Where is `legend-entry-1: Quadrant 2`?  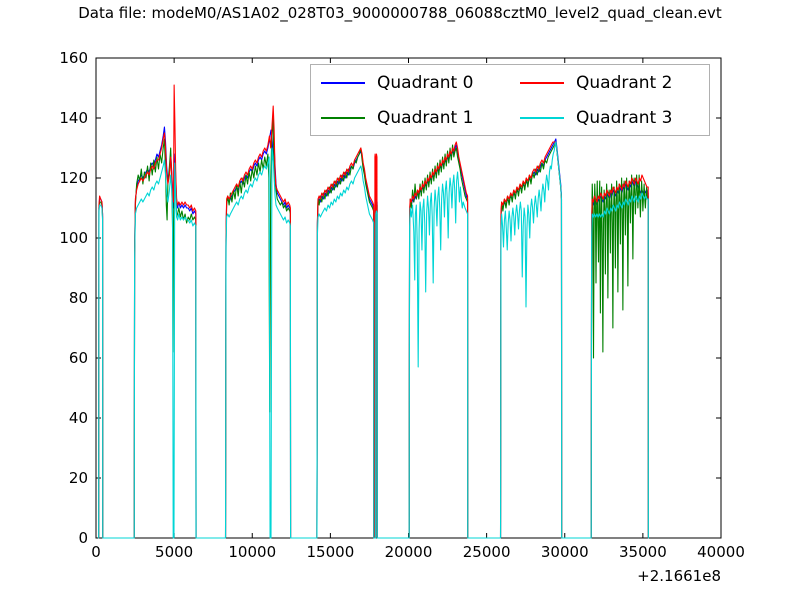
legend-entry-1: Quadrant 2 is located at coordinates (609, 83).